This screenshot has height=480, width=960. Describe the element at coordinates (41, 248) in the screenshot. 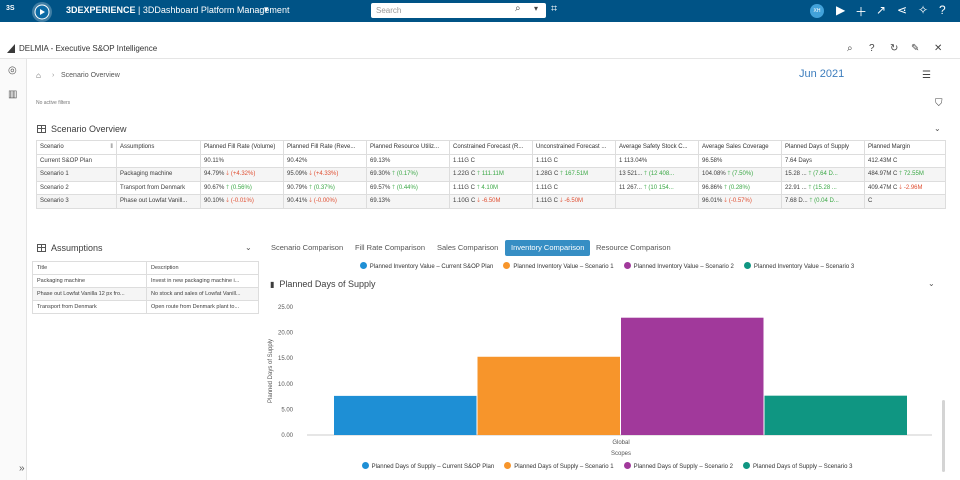

I see `table-icon` at that location.